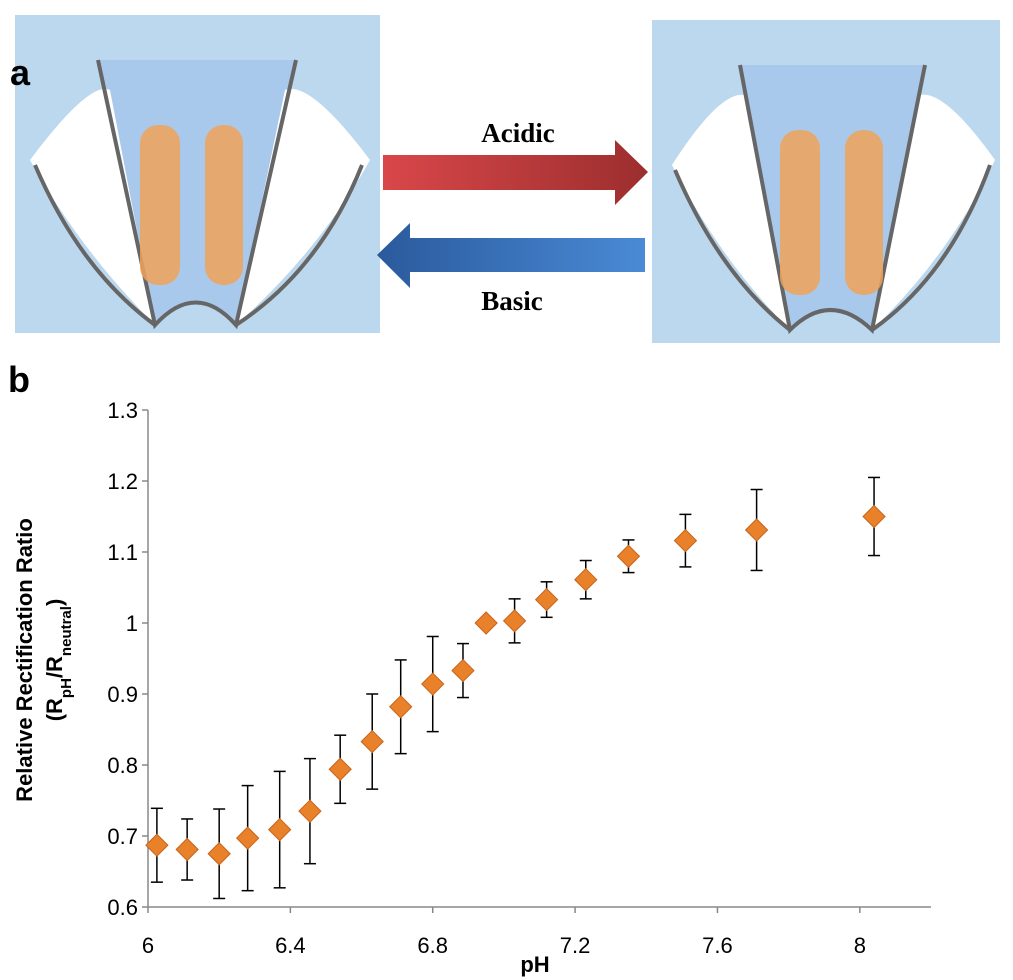 This screenshot has height=980, width=1013. Describe the element at coordinates (717, 945) in the screenshot. I see `x-tick-label: 7.6` at that location.